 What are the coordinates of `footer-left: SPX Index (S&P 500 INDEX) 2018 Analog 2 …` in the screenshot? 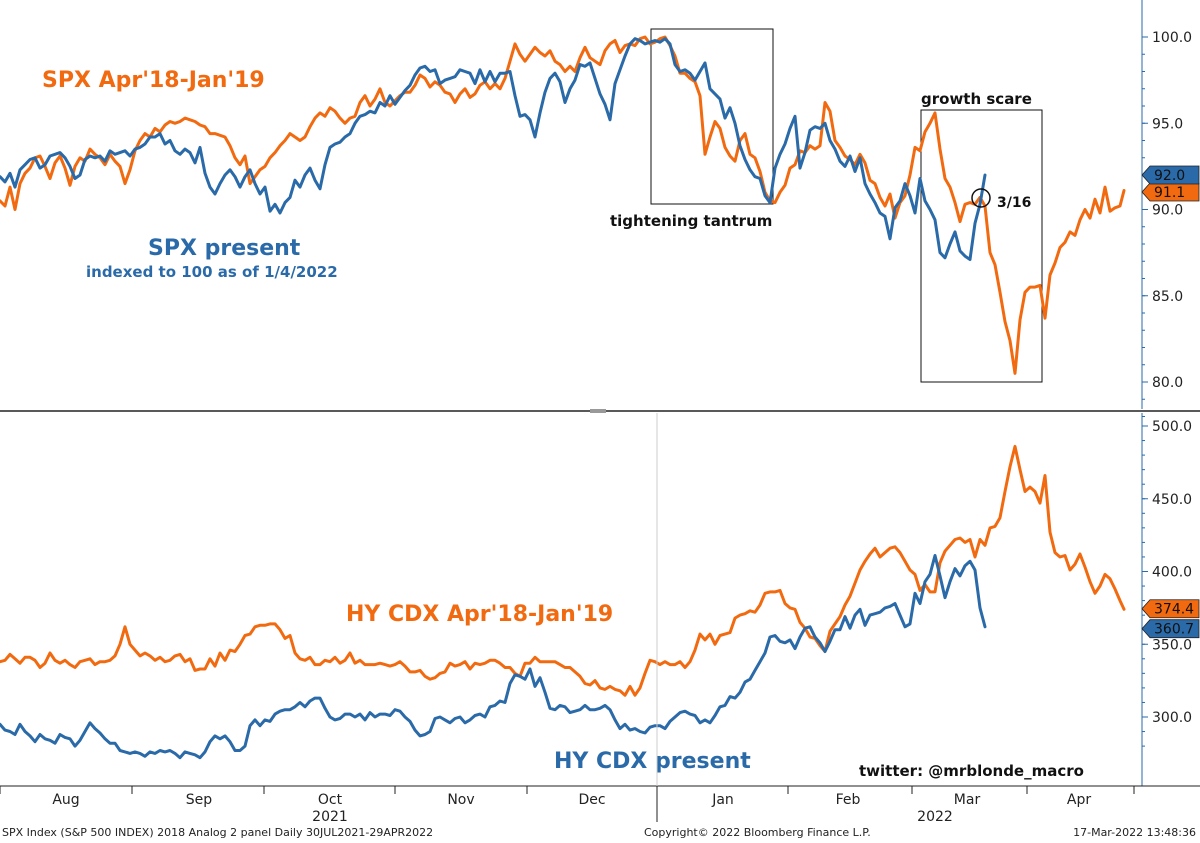 It's located at (218, 832).